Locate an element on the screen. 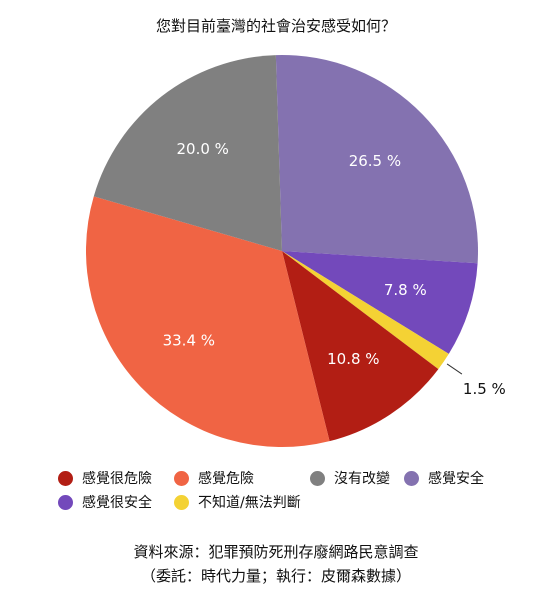 The width and height of the screenshot is (552, 598). legend-row-1: 感覺很危險 感覺危險 沒有改變 感覺安全 is located at coordinates (293, 478).